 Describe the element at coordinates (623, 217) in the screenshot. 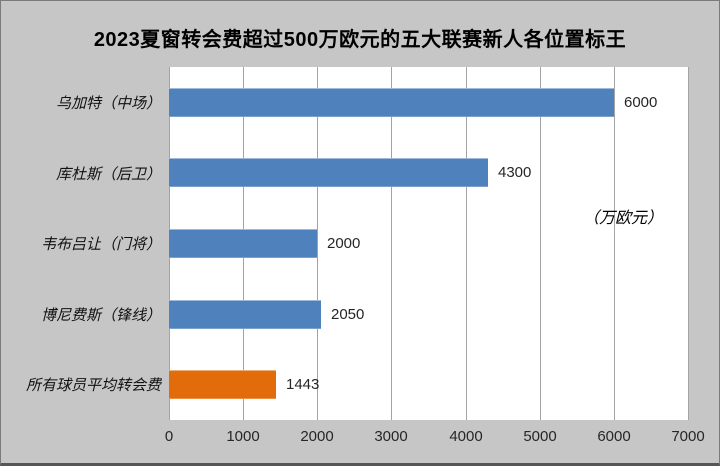

I see `unit-label: （万欧元）` at that location.